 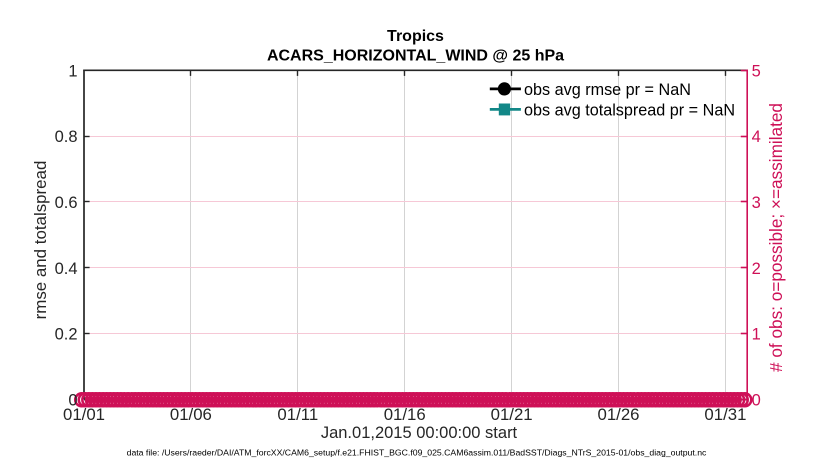 I want to click on svg-text: 01/26, so click(x=619, y=414).